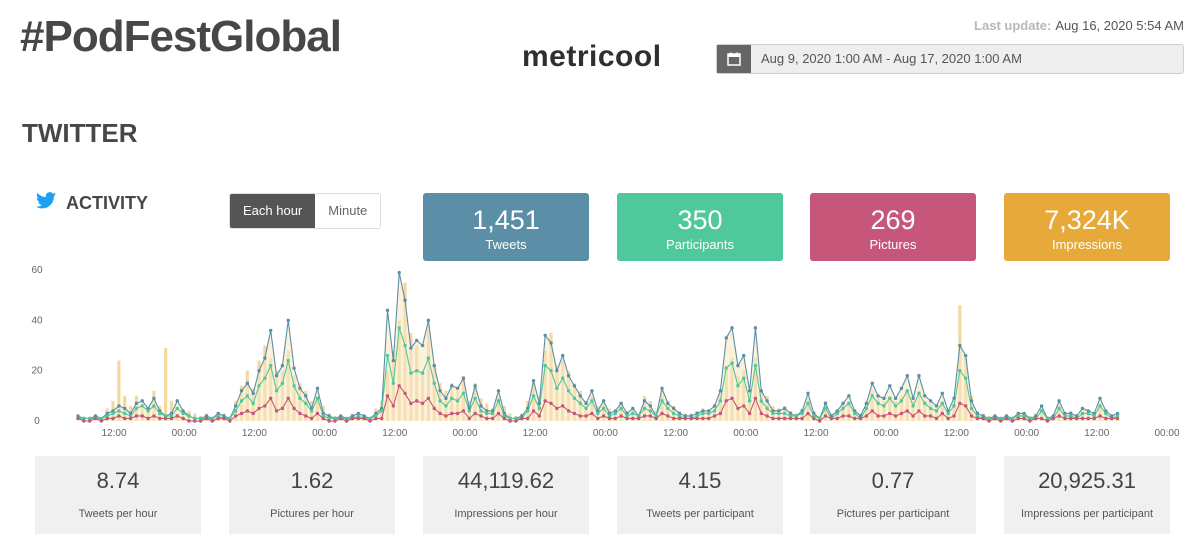 Image resolution: width=1200 pixels, height=544 pixels. Describe the element at coordinates (893, 220) in the screenshot. I see `kpi-pictures-value: 269` at that location.